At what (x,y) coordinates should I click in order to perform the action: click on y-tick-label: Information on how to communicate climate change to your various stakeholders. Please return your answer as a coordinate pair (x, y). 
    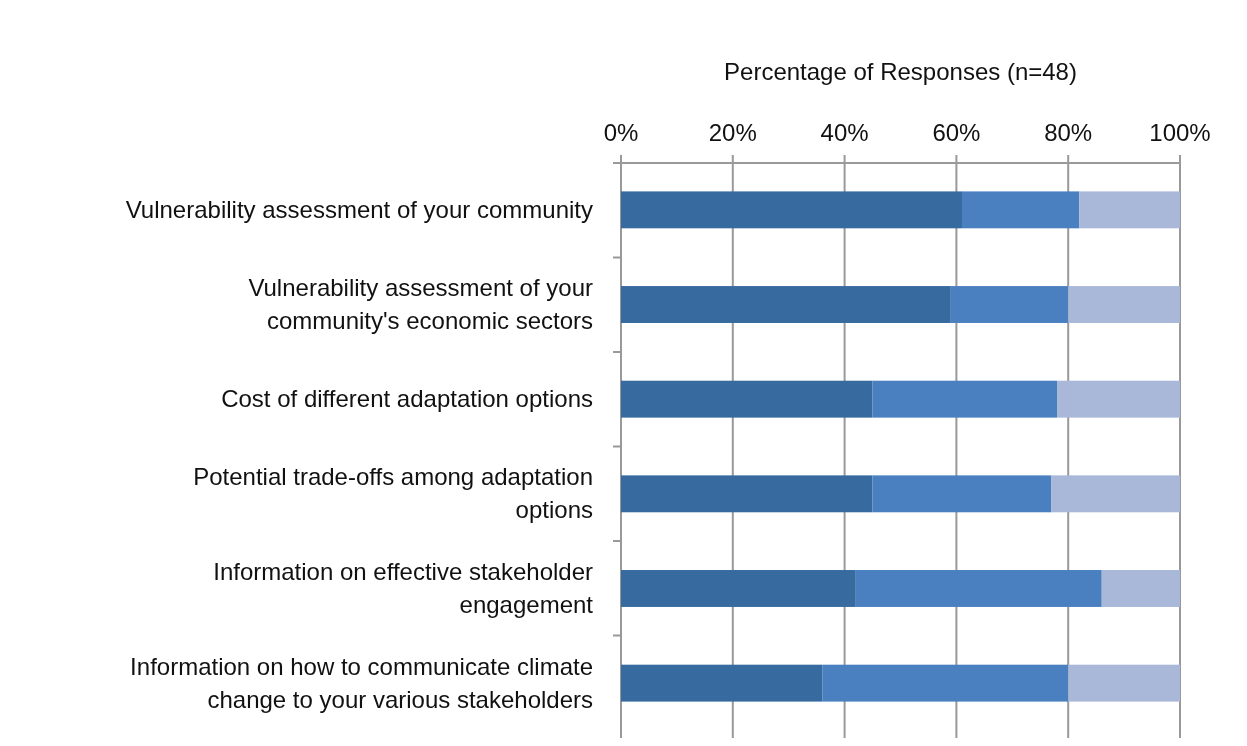
    Looking at the image, I should click on (361, 682).